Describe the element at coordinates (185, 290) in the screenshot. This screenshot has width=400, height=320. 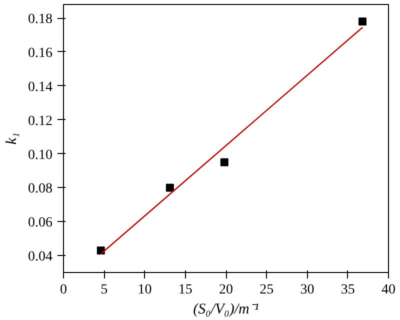
I see `x-tick-label: 15` at that location.